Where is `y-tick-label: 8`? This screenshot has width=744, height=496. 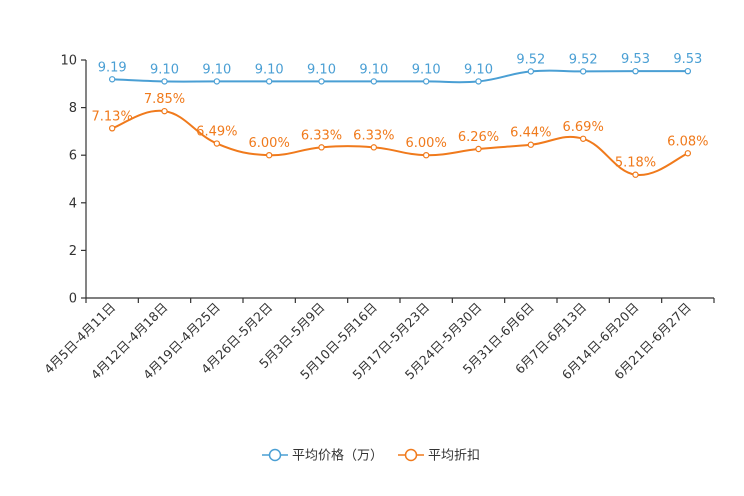 y-tick-label: 8 is located at coordinates (73, 108).